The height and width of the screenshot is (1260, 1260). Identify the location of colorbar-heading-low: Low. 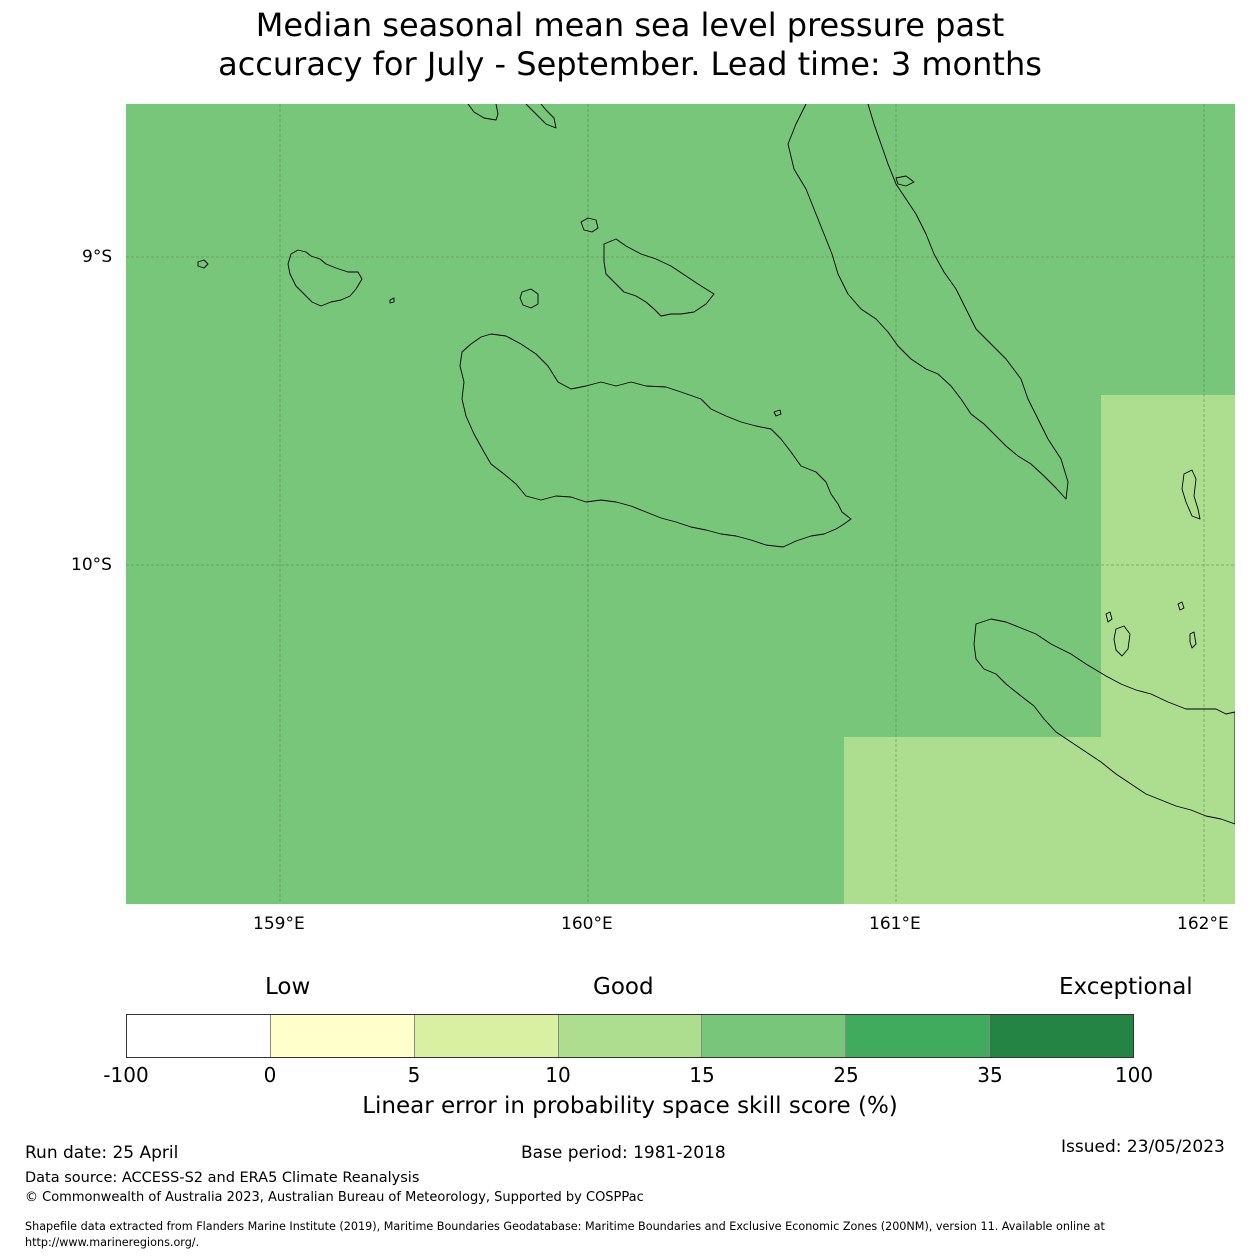
(288, 987).